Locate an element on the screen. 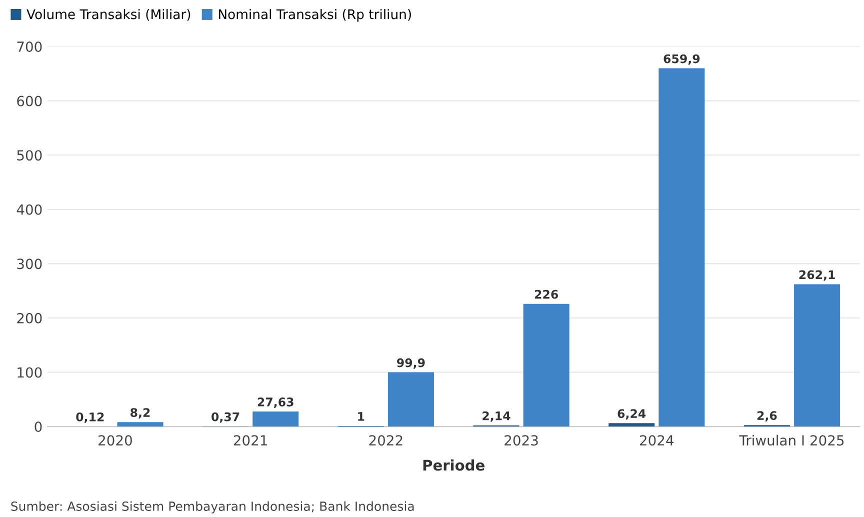 The width and height of the screenshot is (864, 517). data-label: 2,14 is located at coordinates (496, 416).